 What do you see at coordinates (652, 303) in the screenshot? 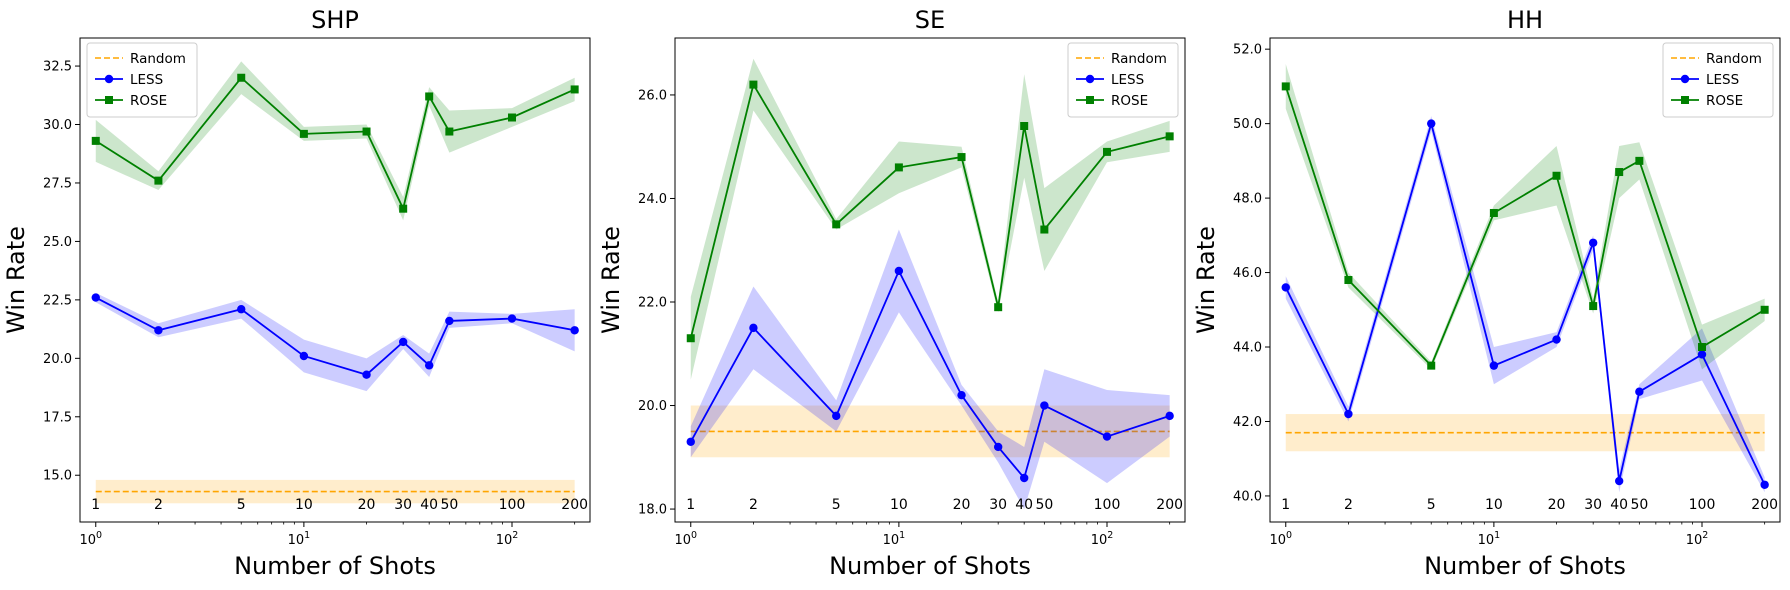
I see `y-tick-label: 22.0` at bounding box center [652, 303].